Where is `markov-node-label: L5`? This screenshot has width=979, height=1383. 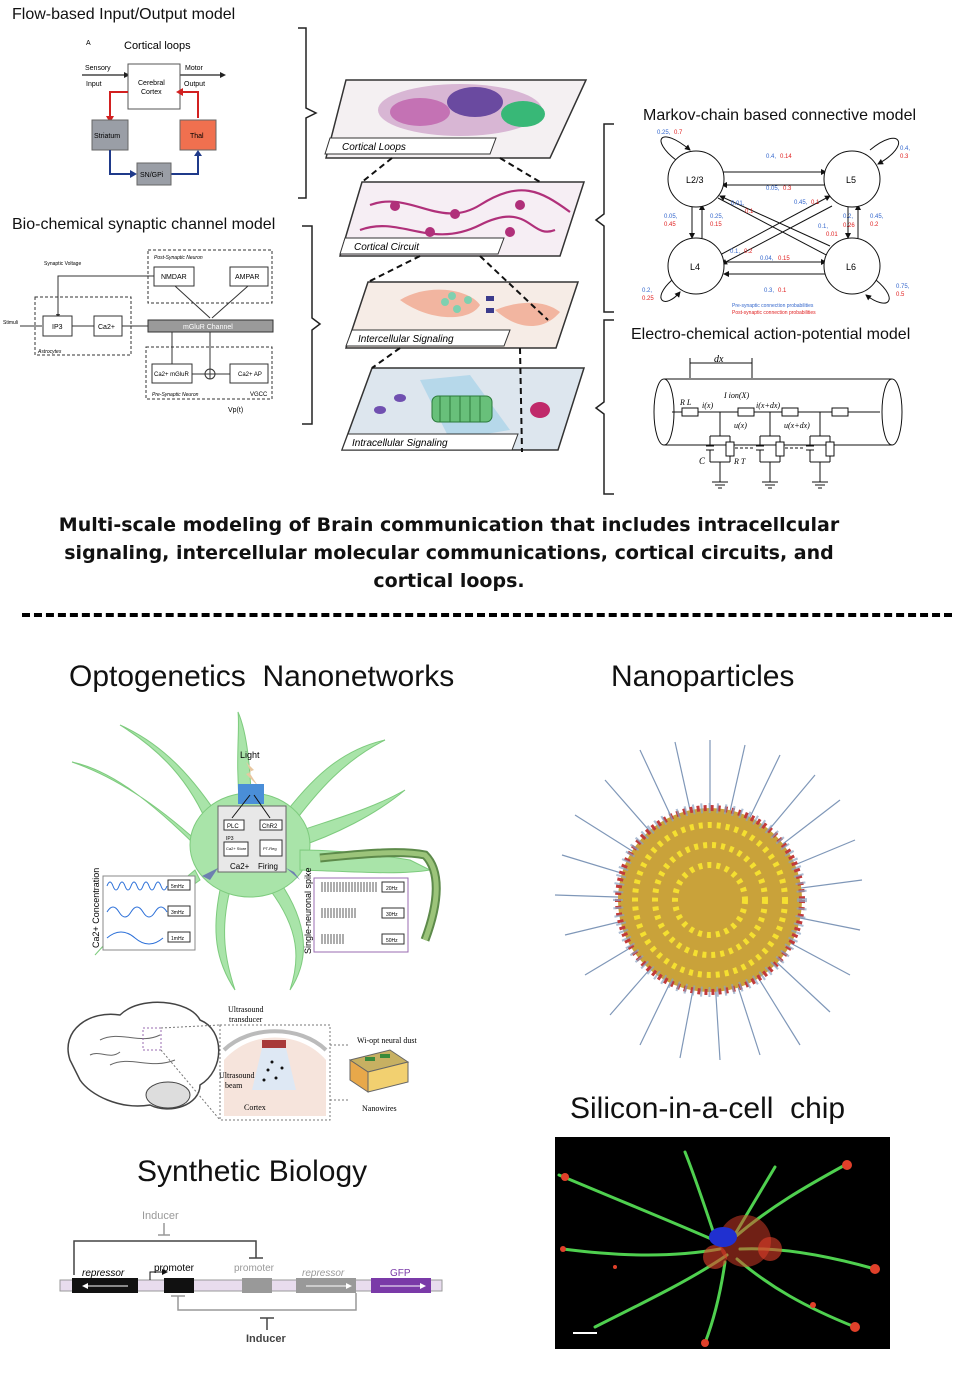
markov-node-label: L5 is located at coordinates (851, 180).